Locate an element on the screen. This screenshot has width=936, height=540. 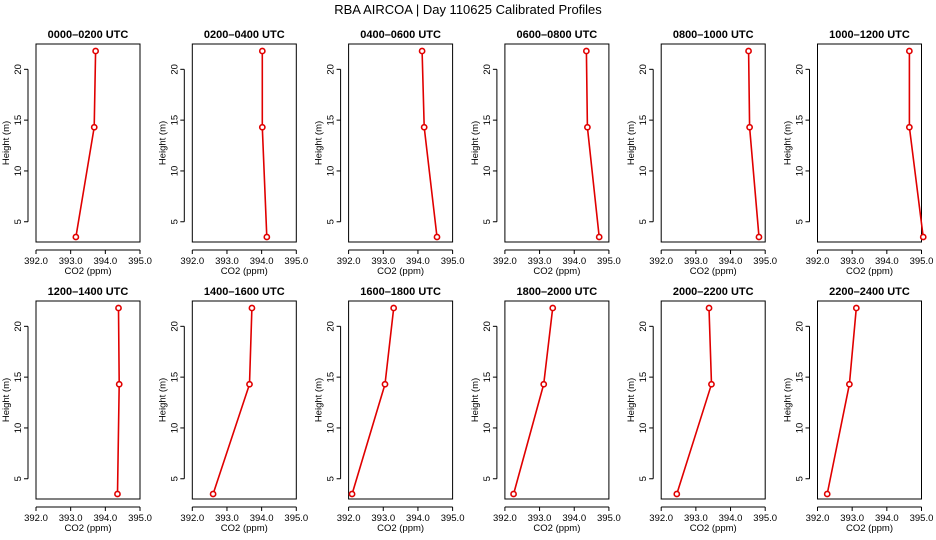
panel-title: 1000–1200 UTC is located at coordinates (869, 35).